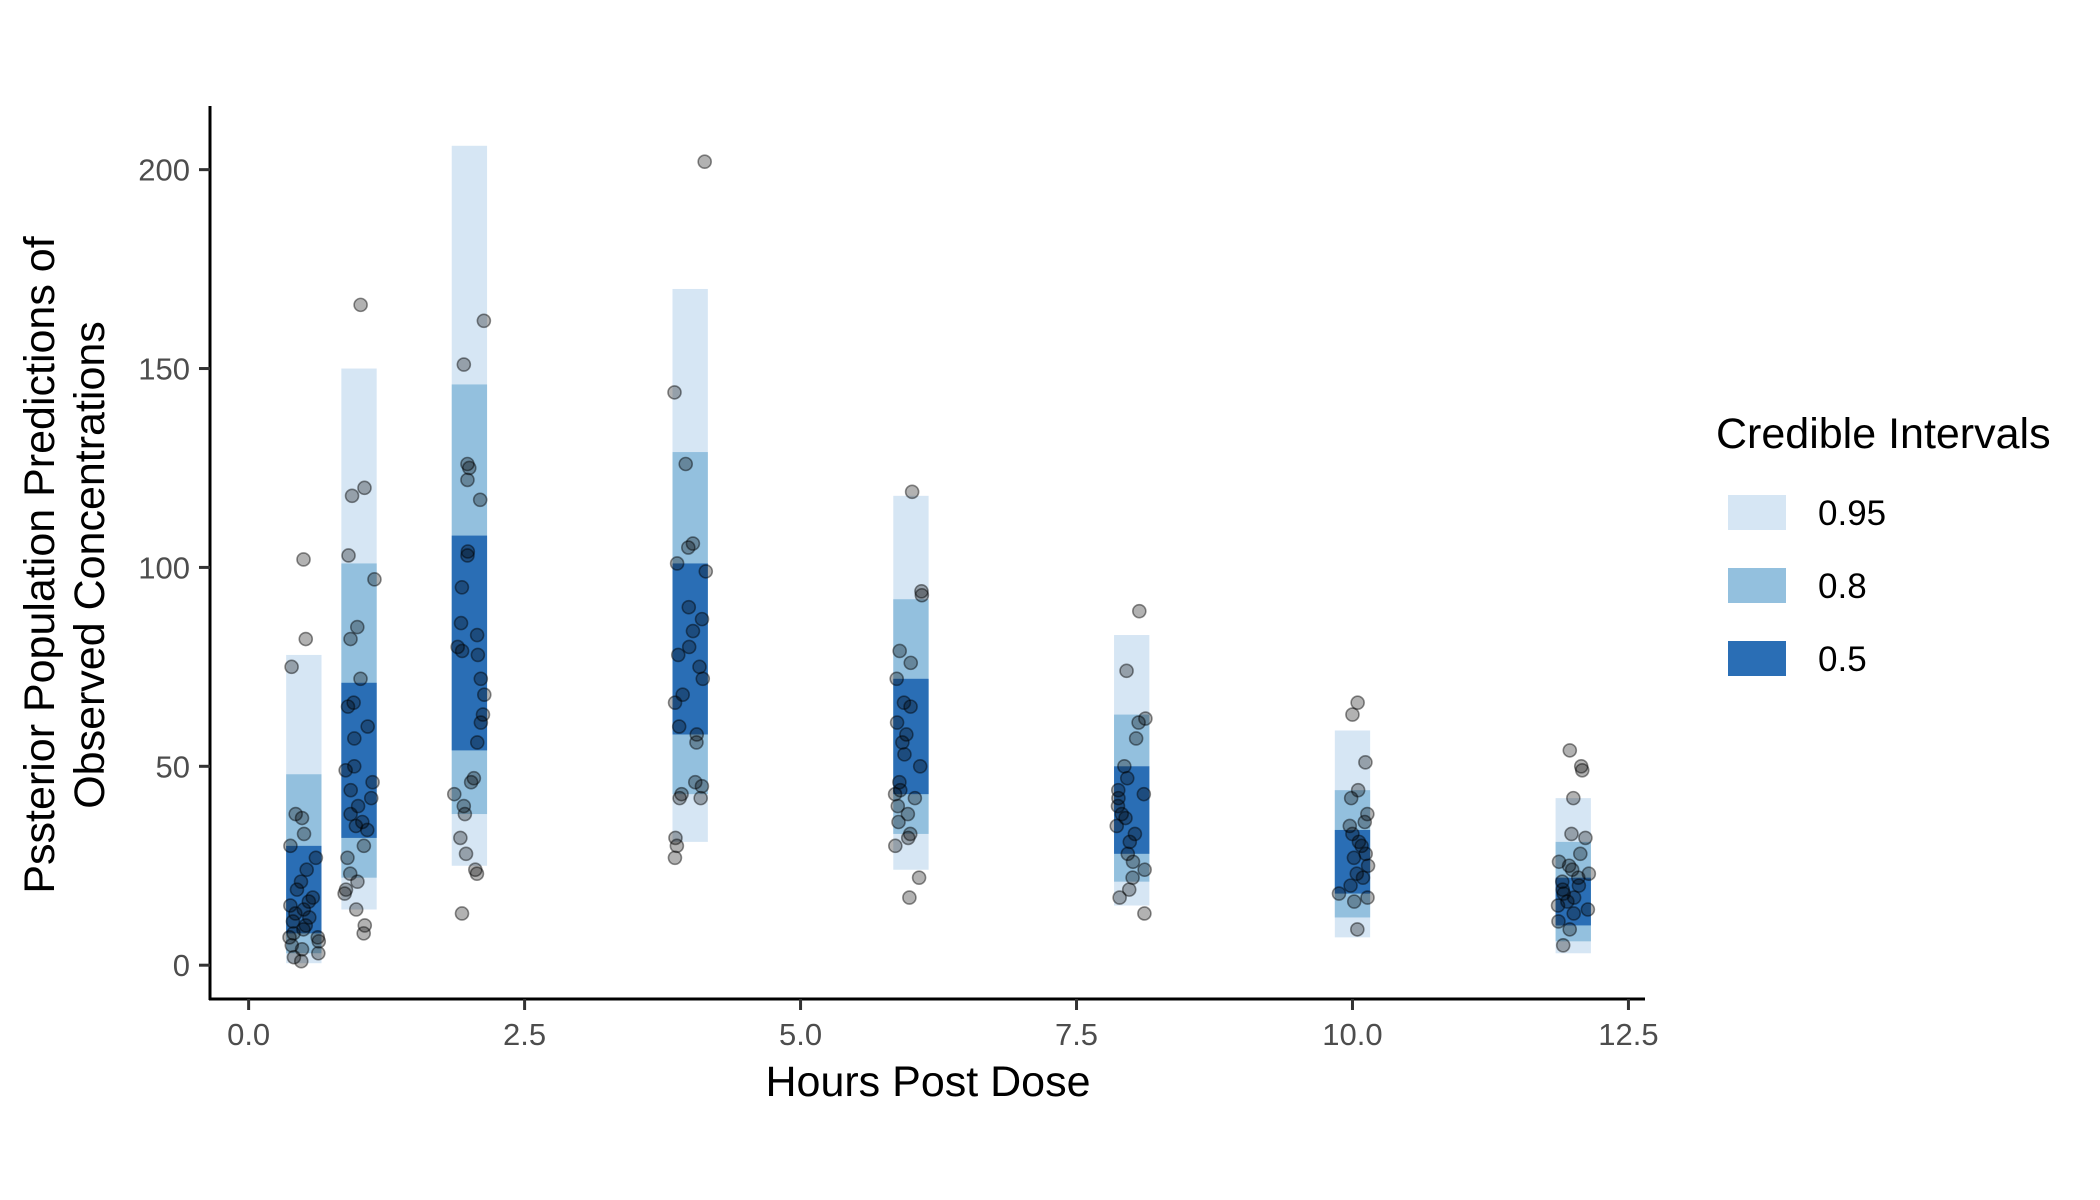 The image size is (2100, 1200). Describe the element at coordinates (800, 1034) in the screenshot. I see `x-tick-label: 5.0` at that location.